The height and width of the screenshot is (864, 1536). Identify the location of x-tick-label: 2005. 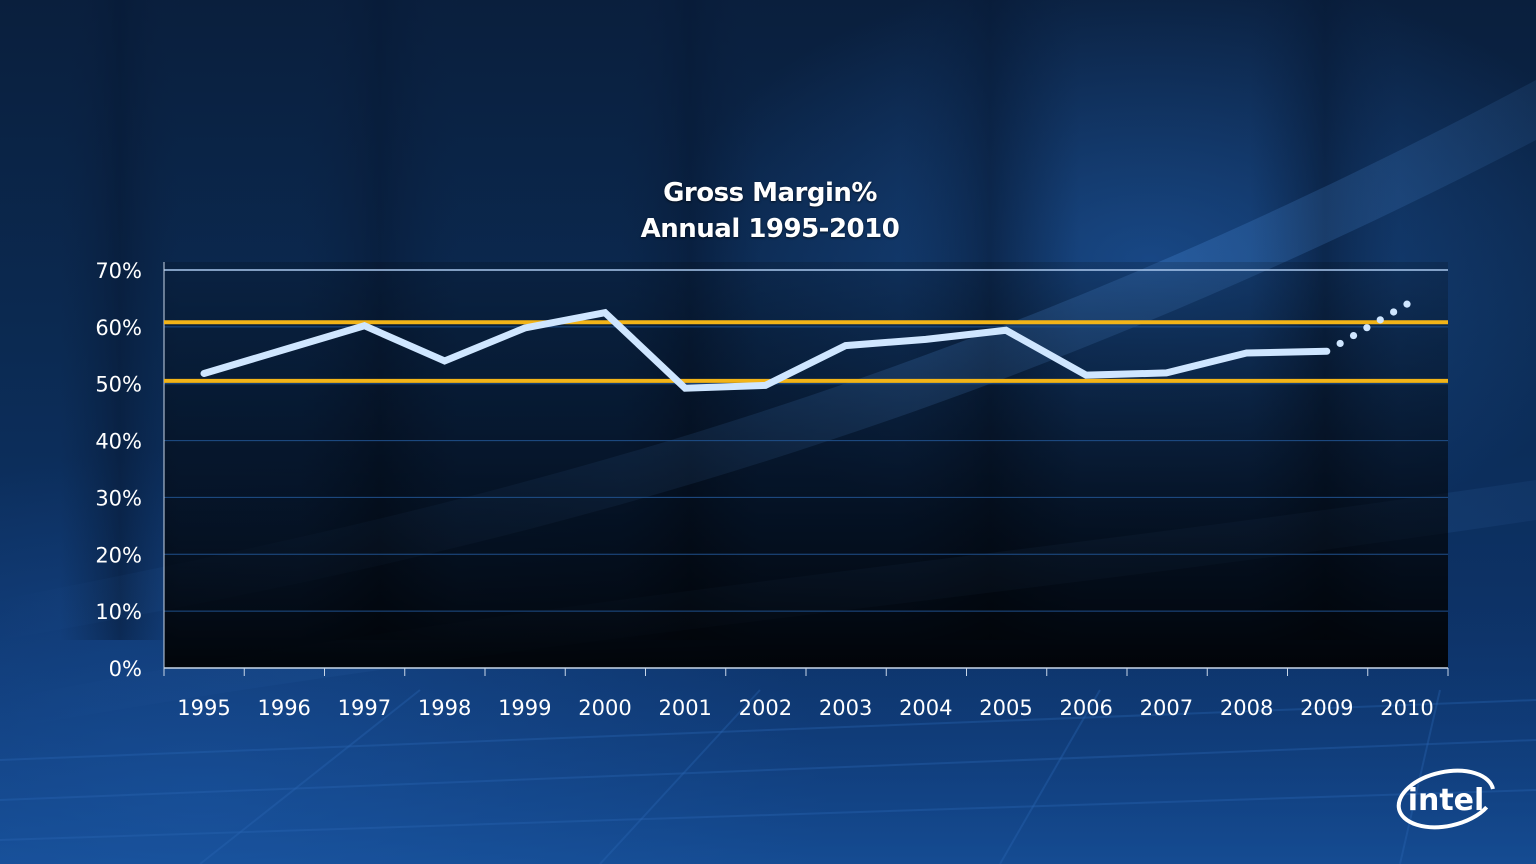
(1005, 708).